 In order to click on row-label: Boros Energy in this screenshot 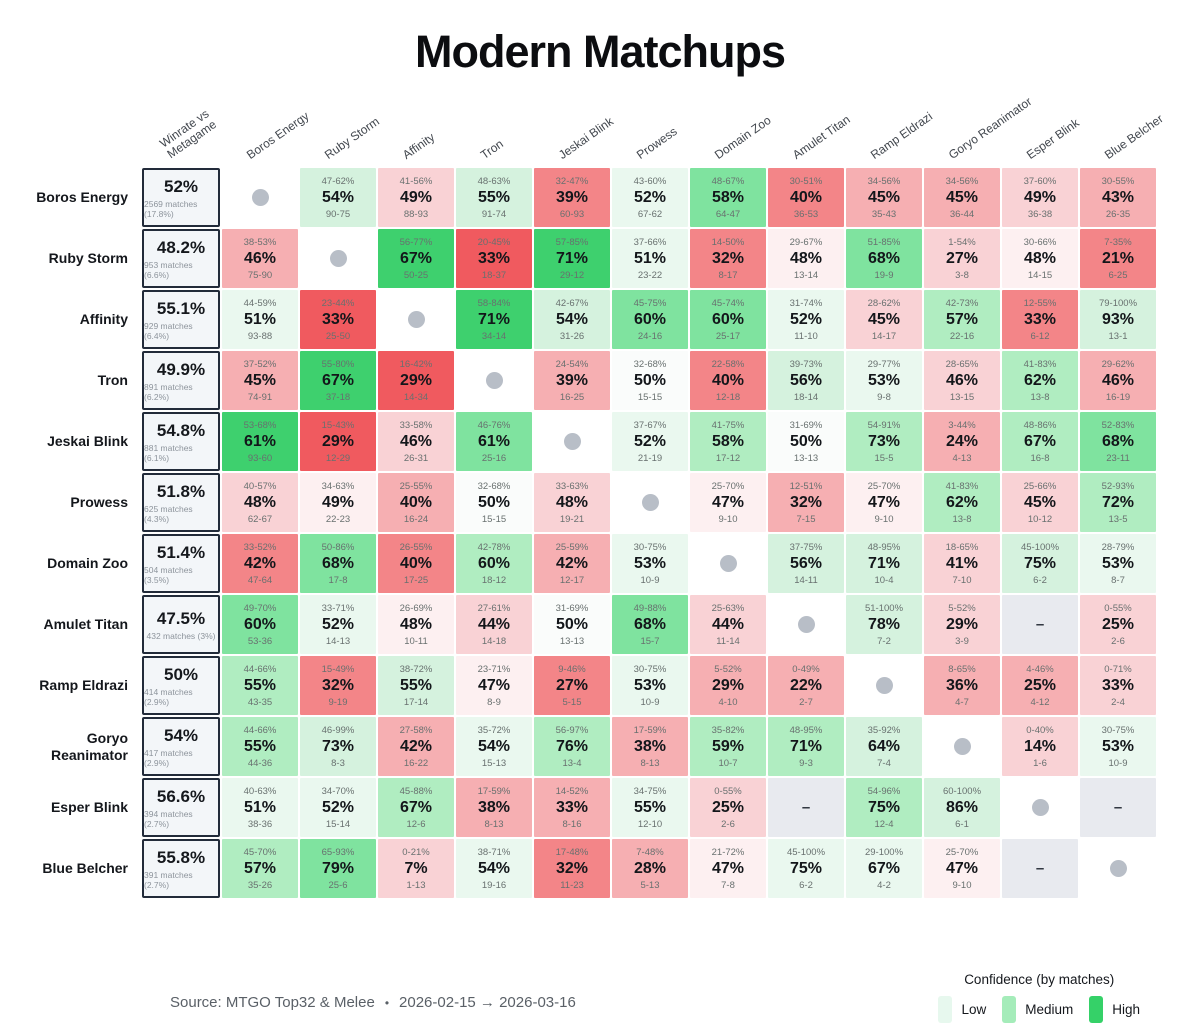, I will do `click(82, 197)`.